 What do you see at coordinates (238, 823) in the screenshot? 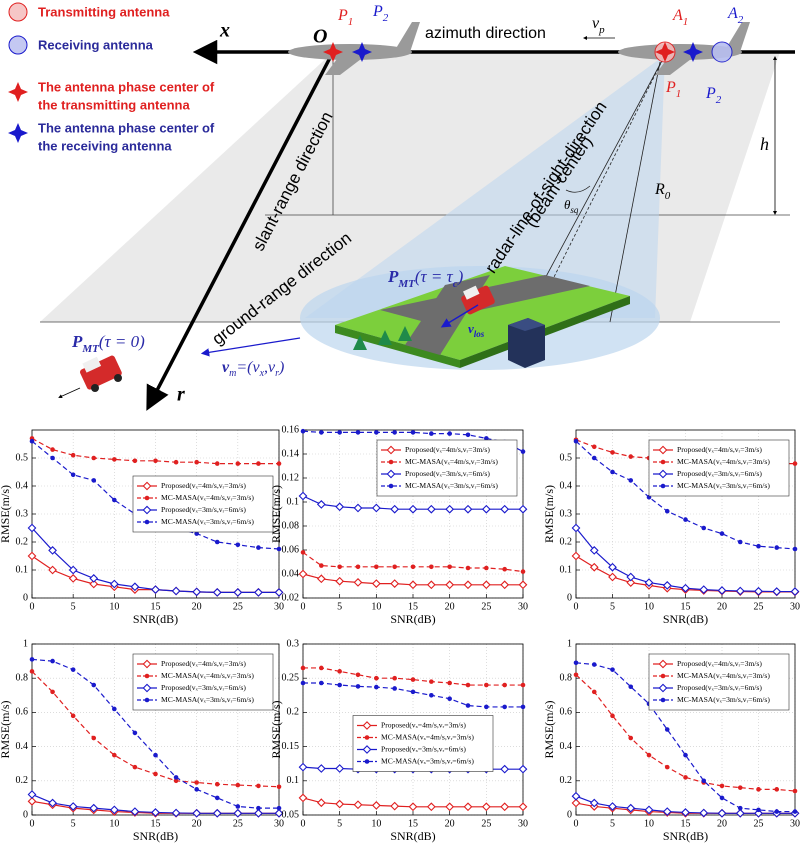
I see `x-tick-label: 25` at bounding box center [238, 823].